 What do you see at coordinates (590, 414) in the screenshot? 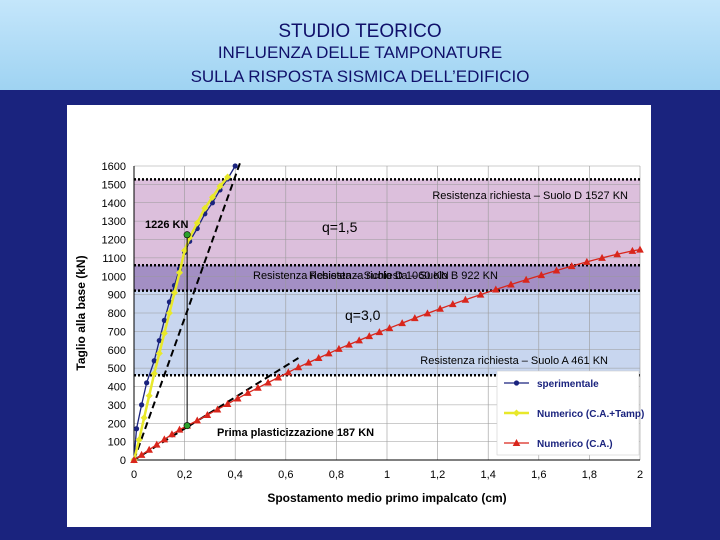
I see `legend-label-1: Numerico (C.A.+Tamp)` at bounding box center [590, 414].